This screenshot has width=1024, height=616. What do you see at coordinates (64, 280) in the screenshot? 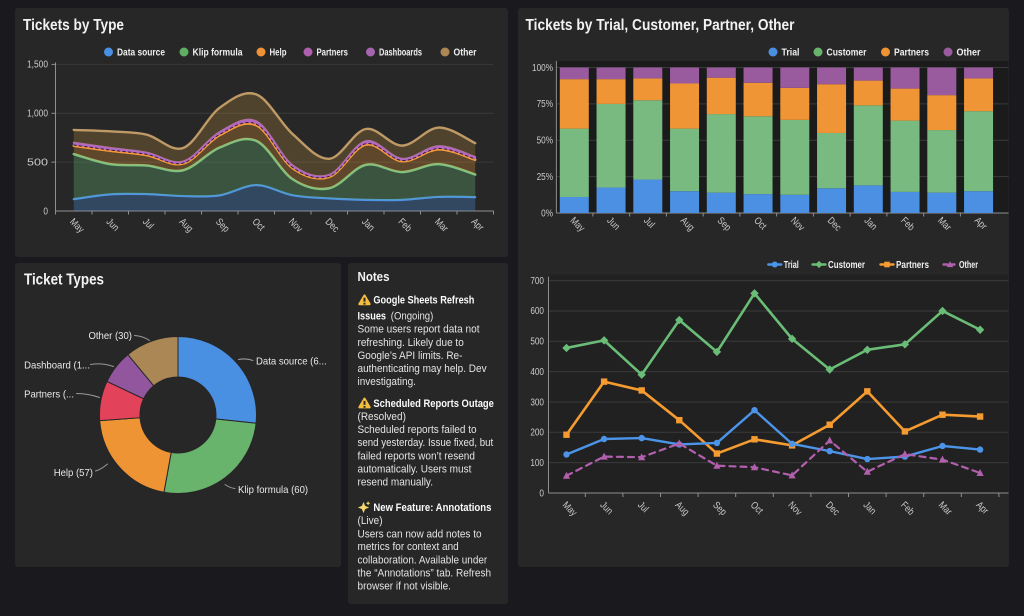
I see `svg-text: Ticket Types` at bounding box center [64, 280].